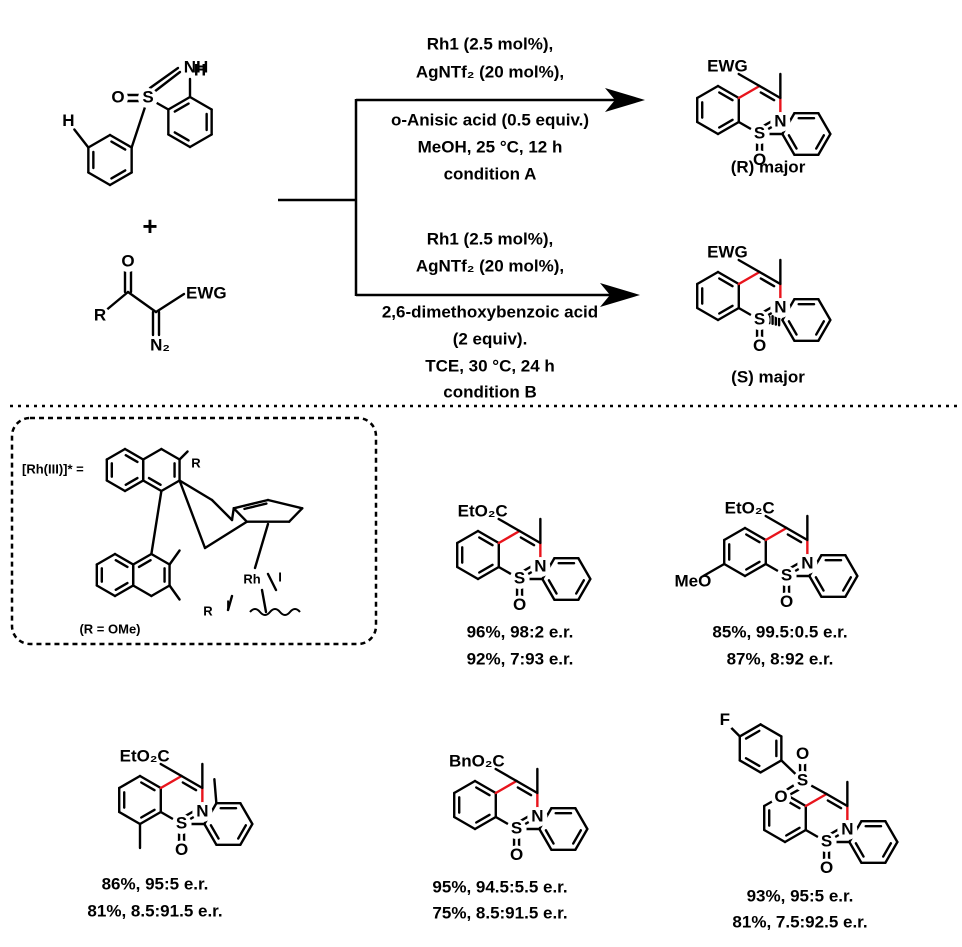  What do you see at coordinates (727, 65) in the screenshot?
I see `substituent-label: EWG` at bounding box center [727, 65].